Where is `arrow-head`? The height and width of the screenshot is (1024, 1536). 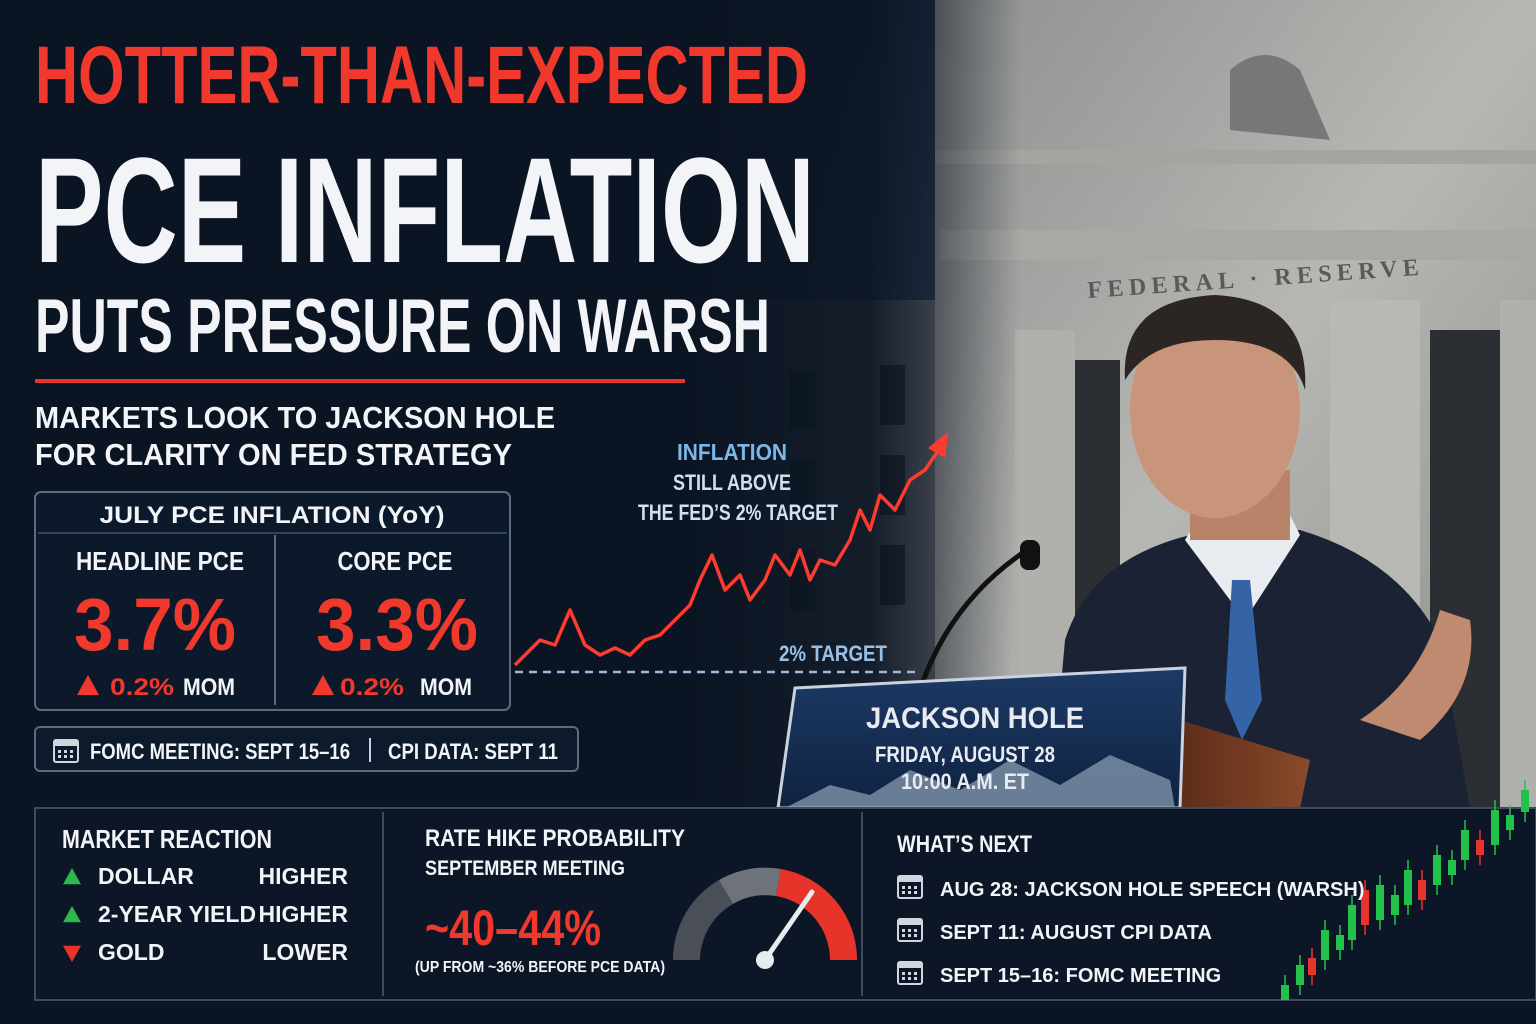 arrow-head is located at coordinates (938, 445).